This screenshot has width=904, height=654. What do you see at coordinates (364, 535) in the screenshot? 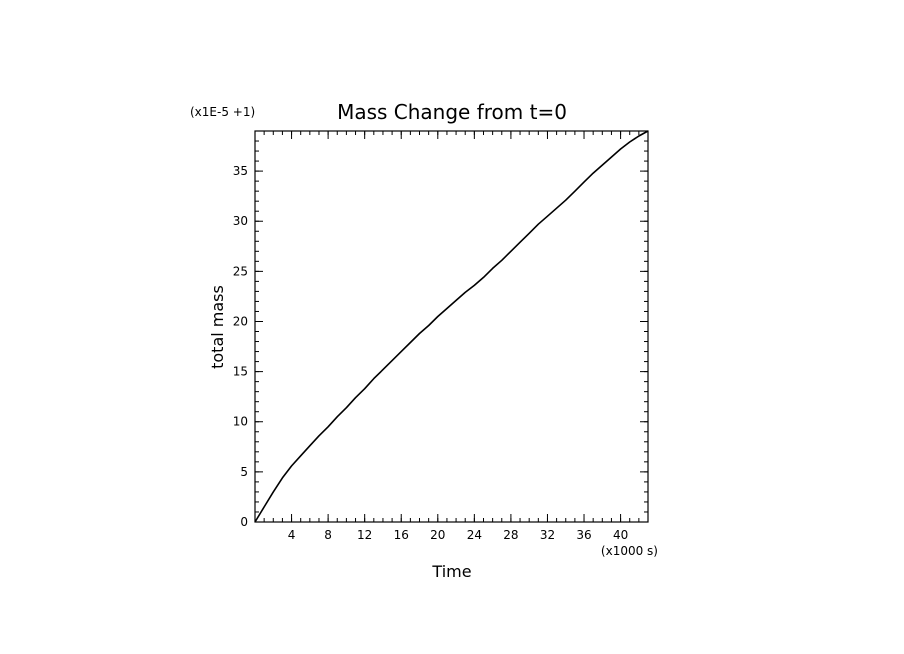
I see `x-tick-label: 12` at bounding box center [364, 535].